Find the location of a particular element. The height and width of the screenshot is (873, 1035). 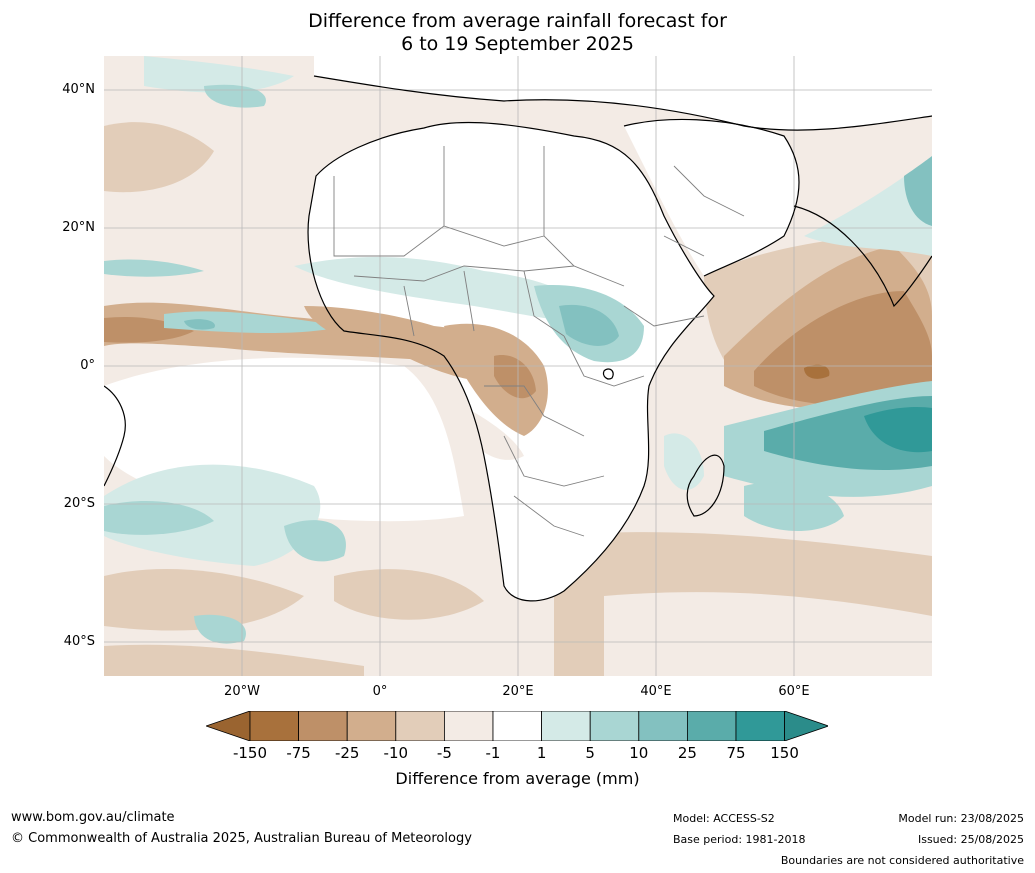

colorbar-tick-label: -25 is located at coordinates (347, 753).